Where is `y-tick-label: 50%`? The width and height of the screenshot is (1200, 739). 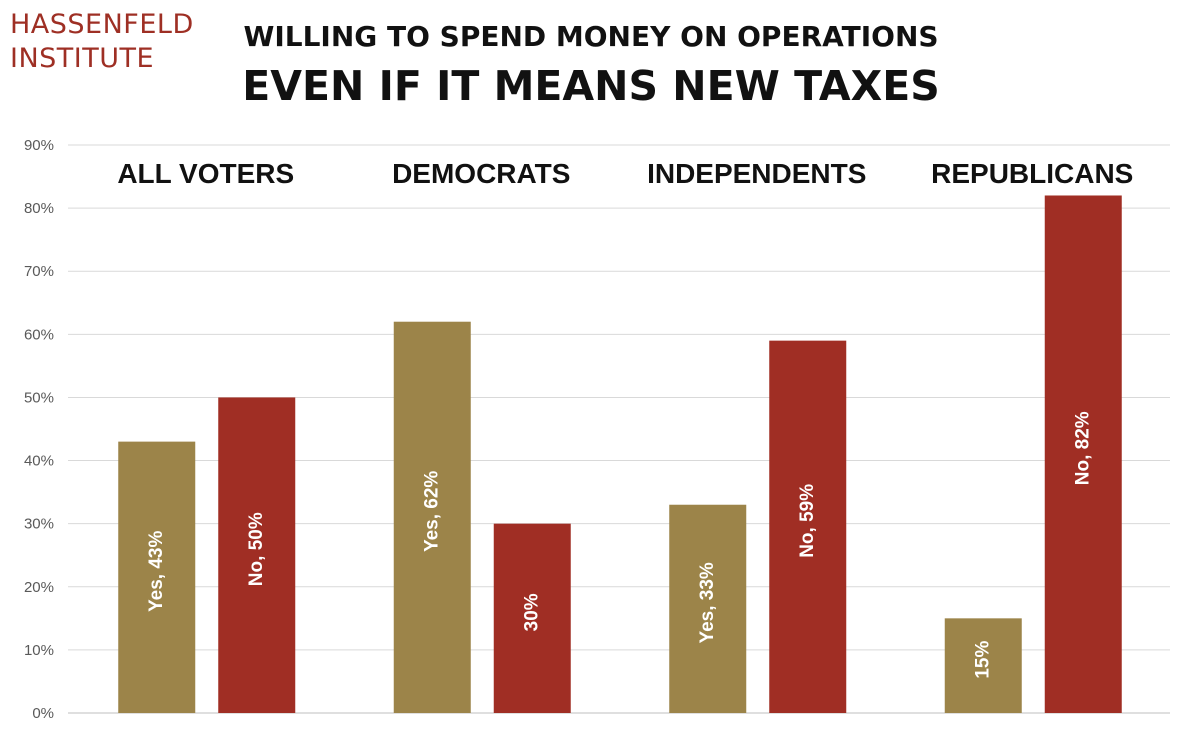
y-tick-label: 50% is located at coordinates (39, 397).